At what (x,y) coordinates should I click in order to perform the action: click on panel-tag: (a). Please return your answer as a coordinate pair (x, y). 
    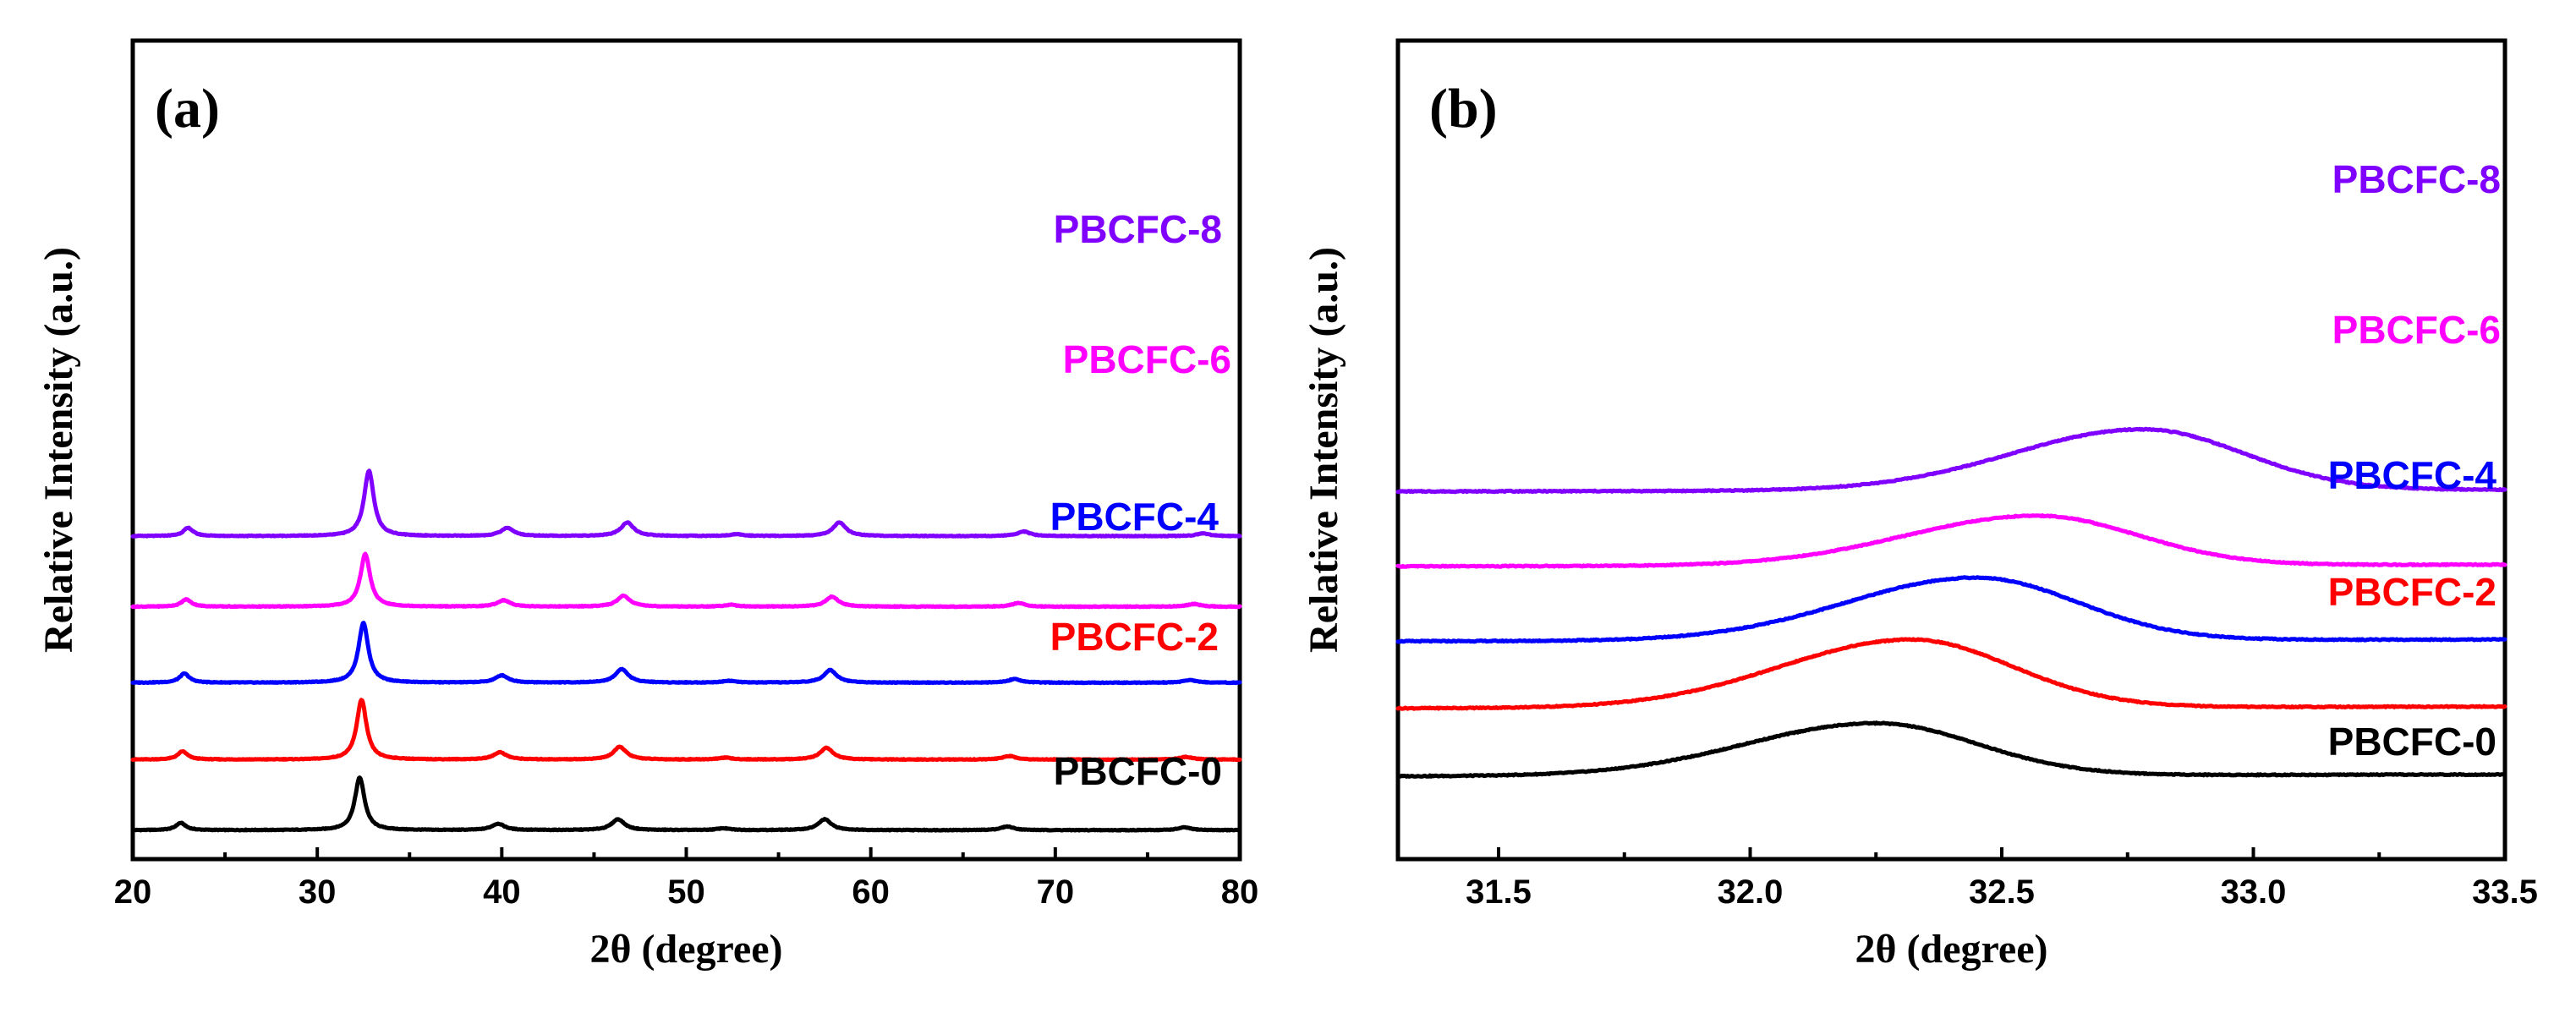
    Looking at the image, I should click on (187, 109).